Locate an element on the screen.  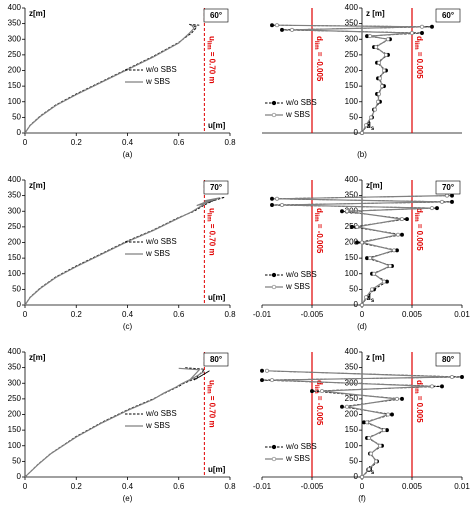
x-axis-label: u[m] is located at coordinates (217, 297).